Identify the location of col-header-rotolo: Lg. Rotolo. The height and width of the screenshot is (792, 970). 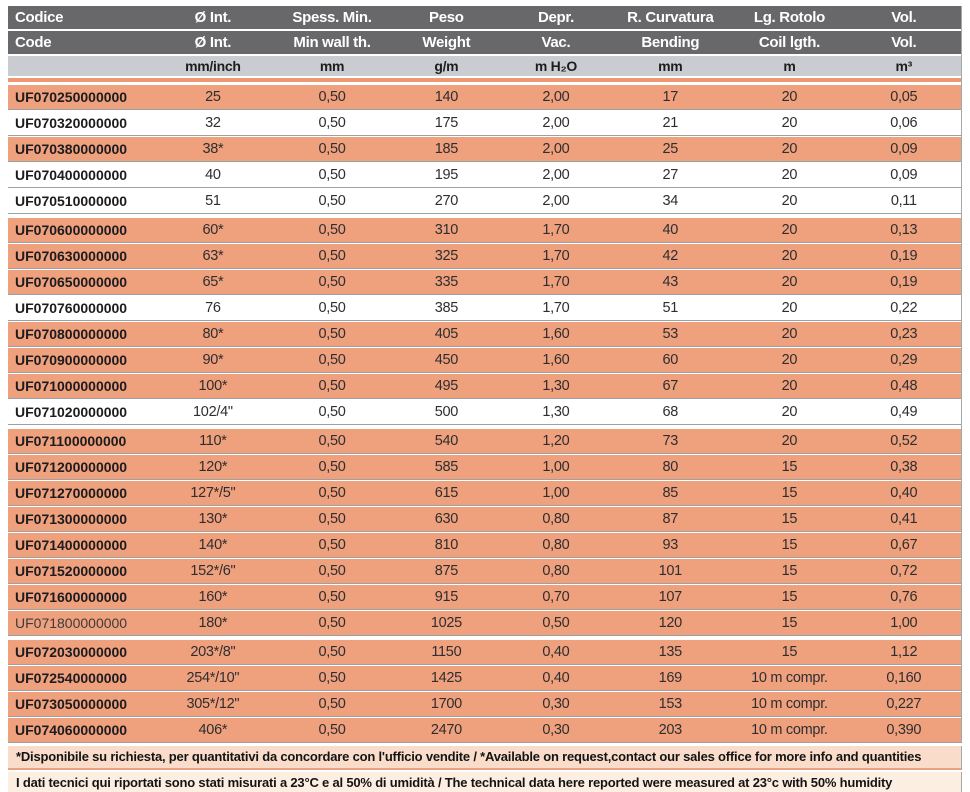
(789, 18).